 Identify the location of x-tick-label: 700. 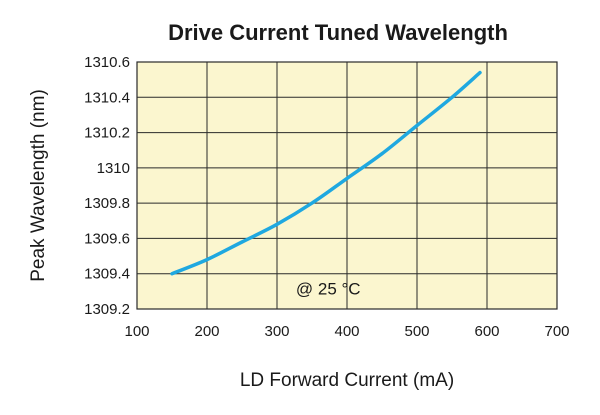
(556, 331).